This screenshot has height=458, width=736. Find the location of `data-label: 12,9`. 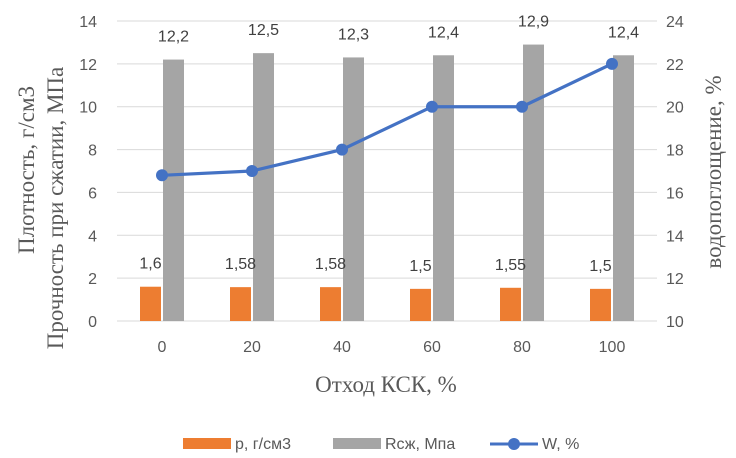

data-label: 12,9 is located at coordinates (533, 22).